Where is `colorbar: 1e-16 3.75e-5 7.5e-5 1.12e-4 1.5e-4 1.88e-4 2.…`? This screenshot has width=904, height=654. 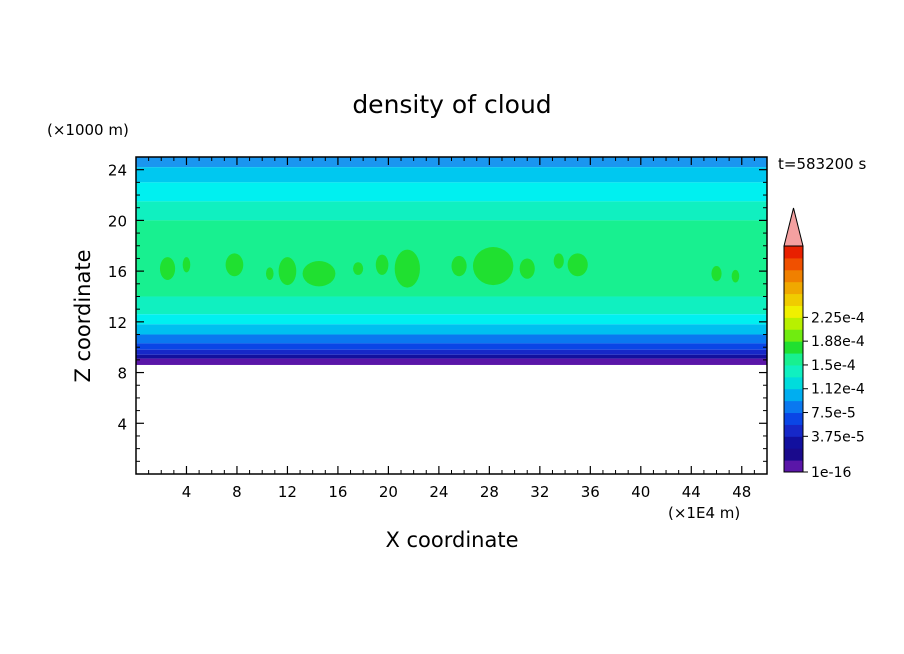
colorbar: 1e-16 3.75e-5 7.5e-5 1.12e-4 1.5e-4 1.88e-4 2.… is located at coordinates (824, 344).